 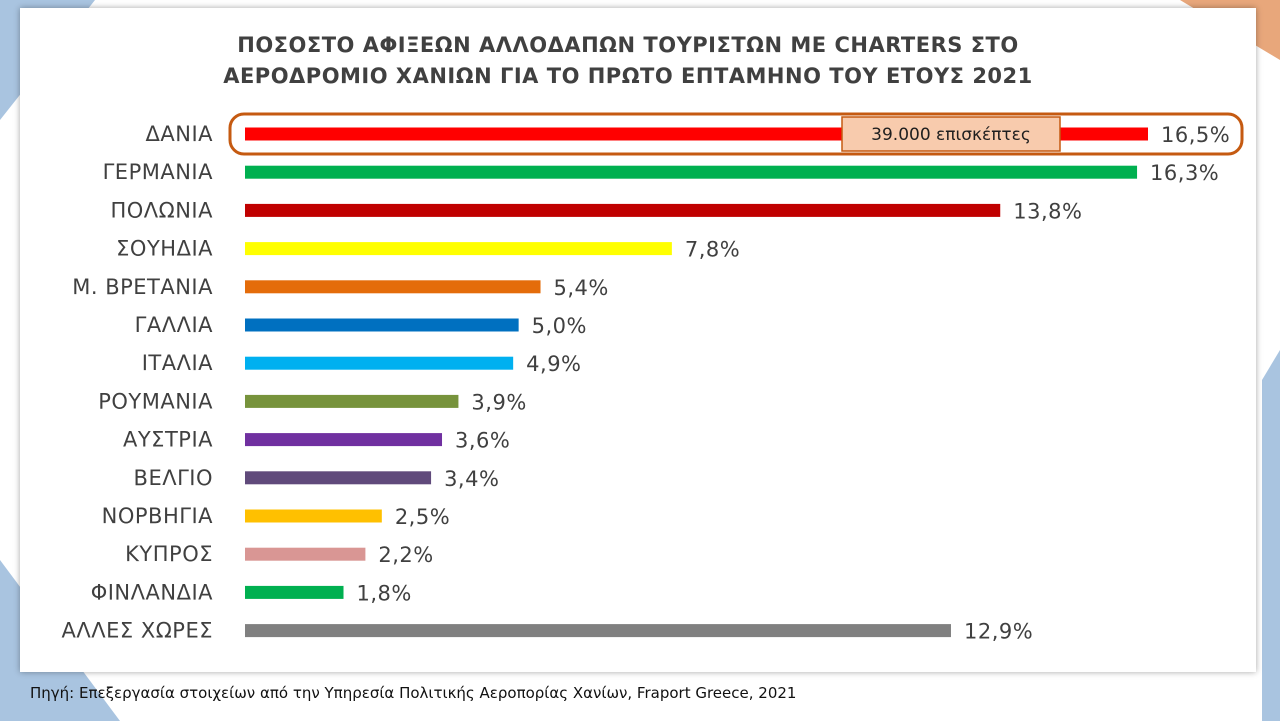 What do you see at coordinates (155, 401) in the screenshot?
I see `category-label-ρουμανια: ΡΟΥΜΑΝΙΑ` at bounding box center [155, 401].